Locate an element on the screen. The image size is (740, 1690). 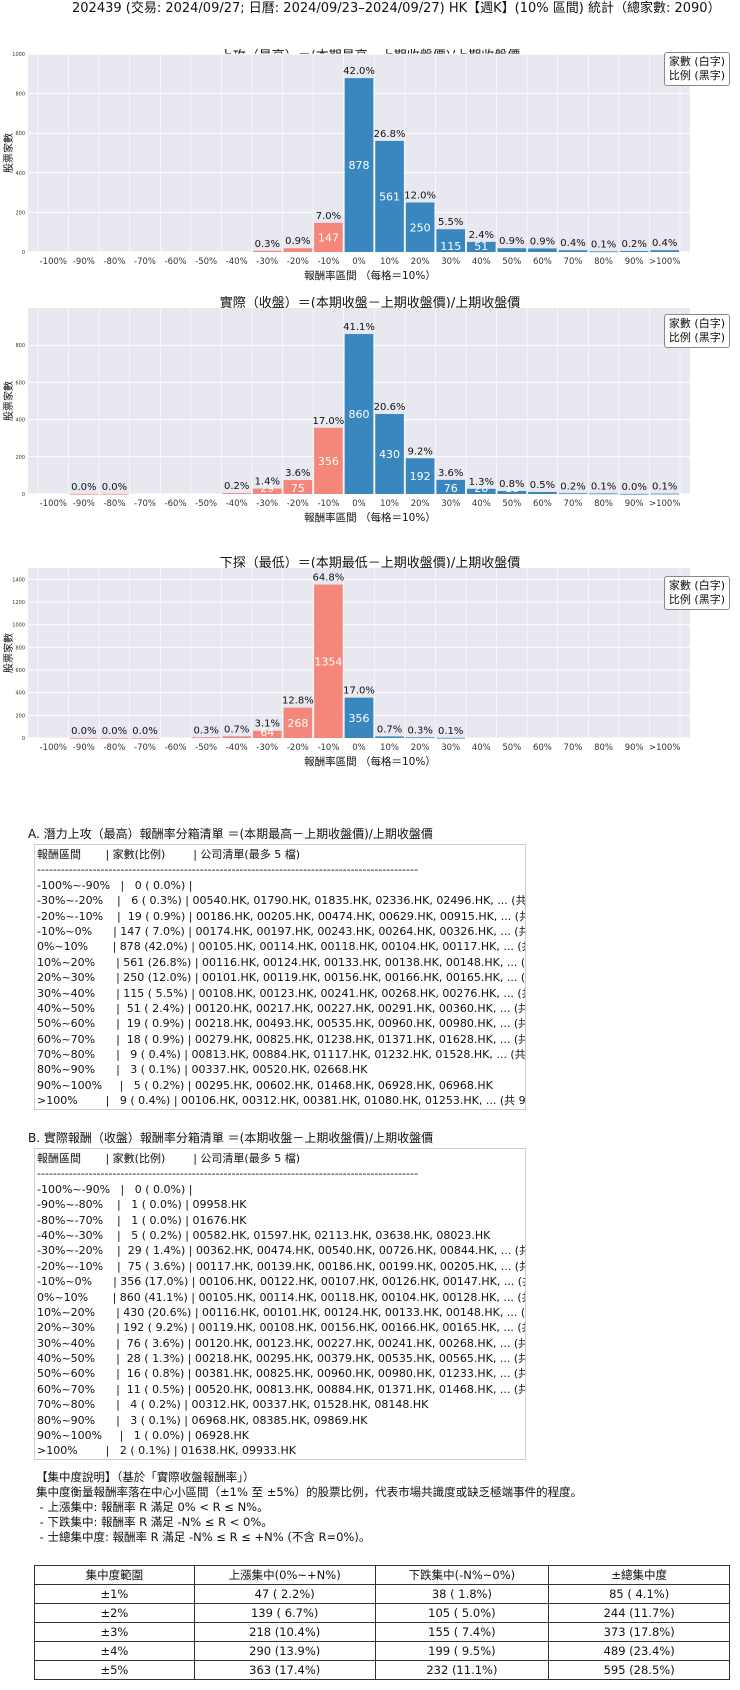
concentration-heading: 【集中度說明】（基於「實際收盤報酬率」） is located at coordinates (145, 1477).